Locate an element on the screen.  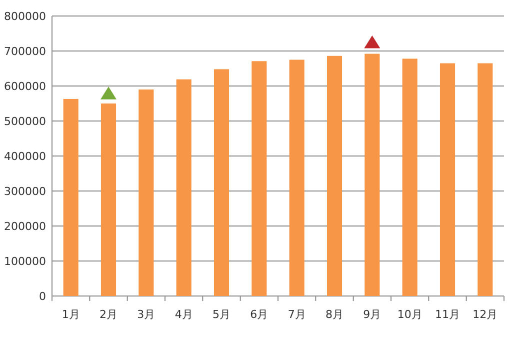
x-tick-label: 8月 is located at coordinates (335, 314).